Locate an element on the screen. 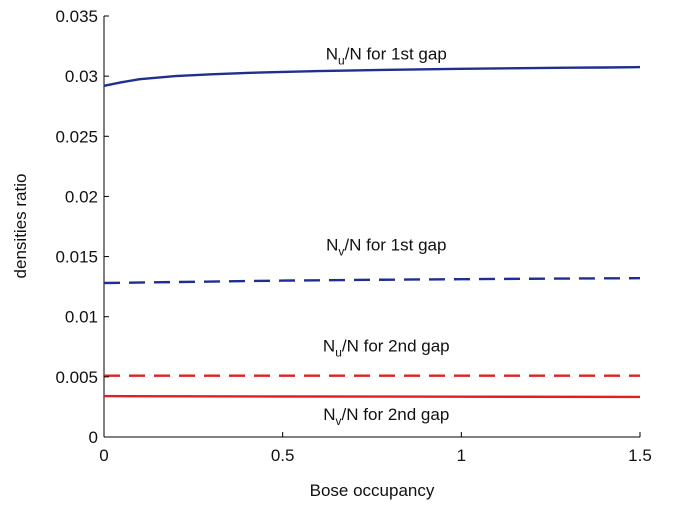 The height and width of the screenshot is (506, 673). x-tick-label: 0.5 is located at coordinates (283, 455).